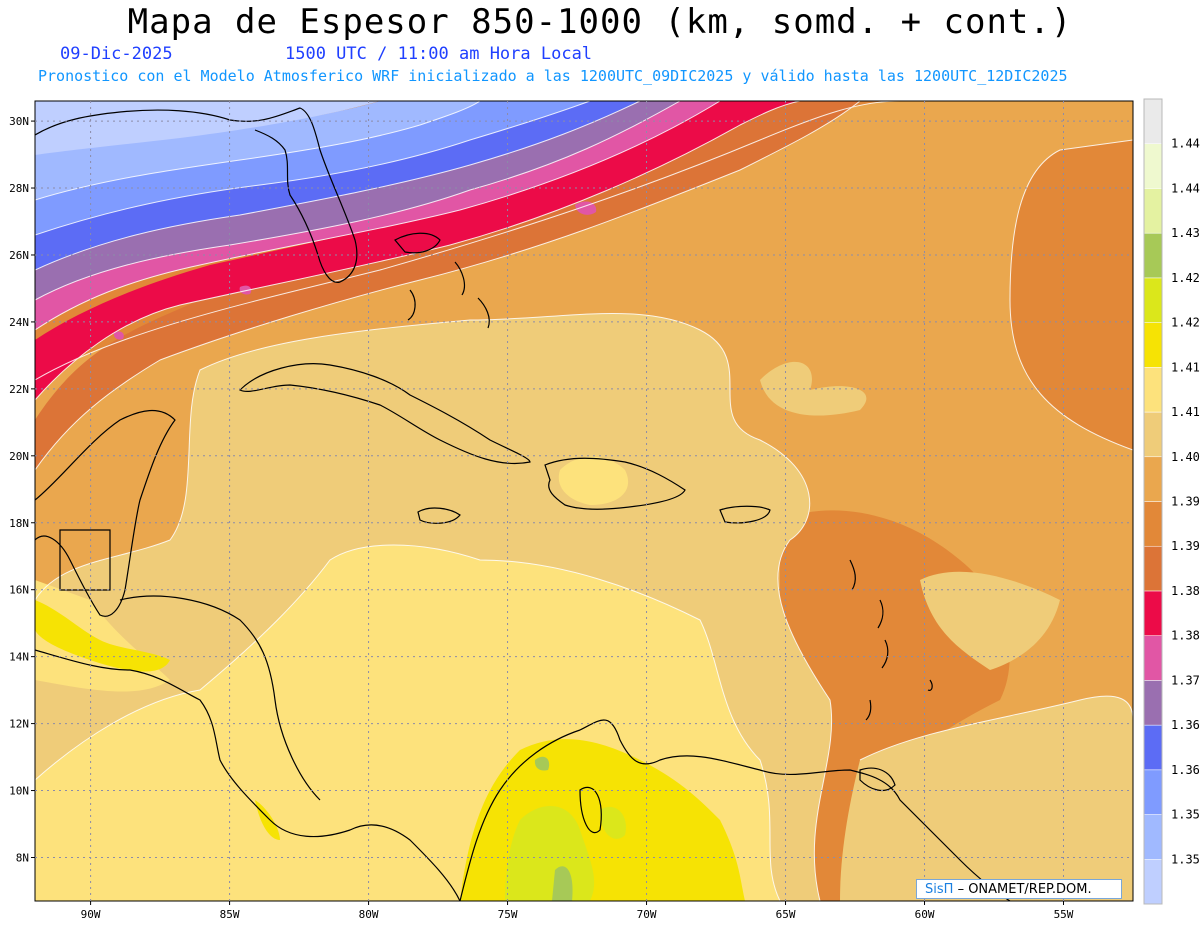  What do you see at coordinates (542, 763) in the screenshot?
I see `field-1428-b` at bounding box center [542, 763].